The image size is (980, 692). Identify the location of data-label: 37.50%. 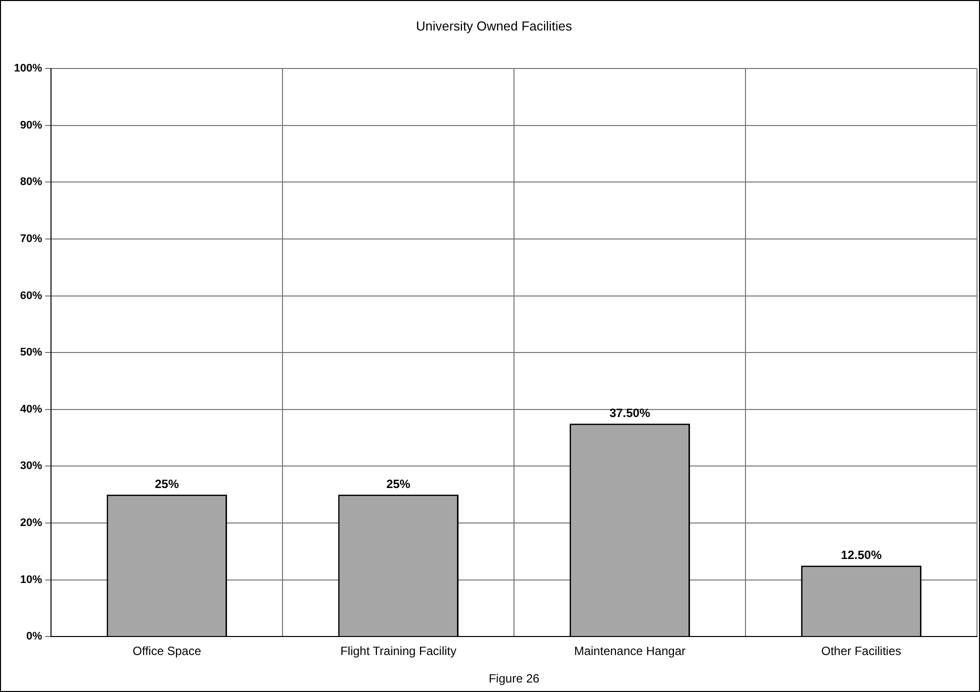
(629, 413).